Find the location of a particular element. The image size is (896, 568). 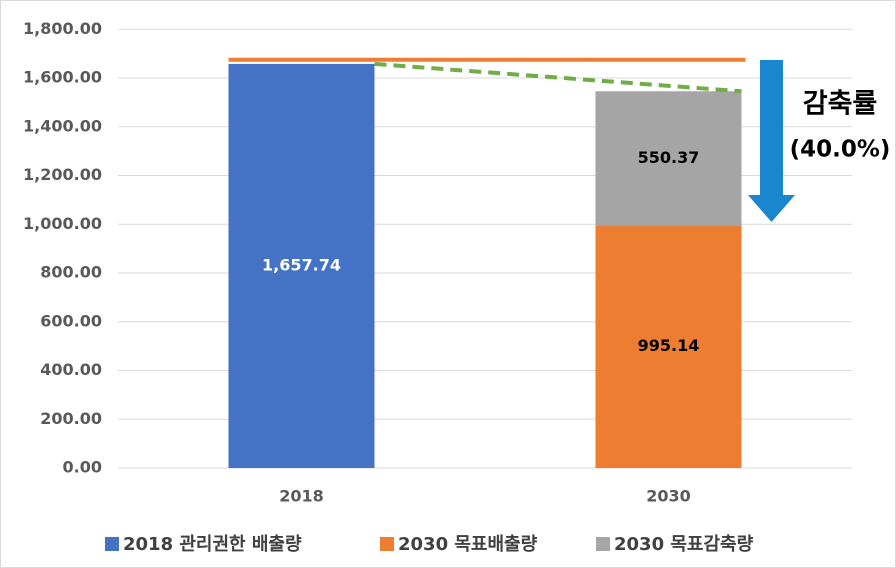

y-tick-label: 800.00 is located at coordinates (71, 272).